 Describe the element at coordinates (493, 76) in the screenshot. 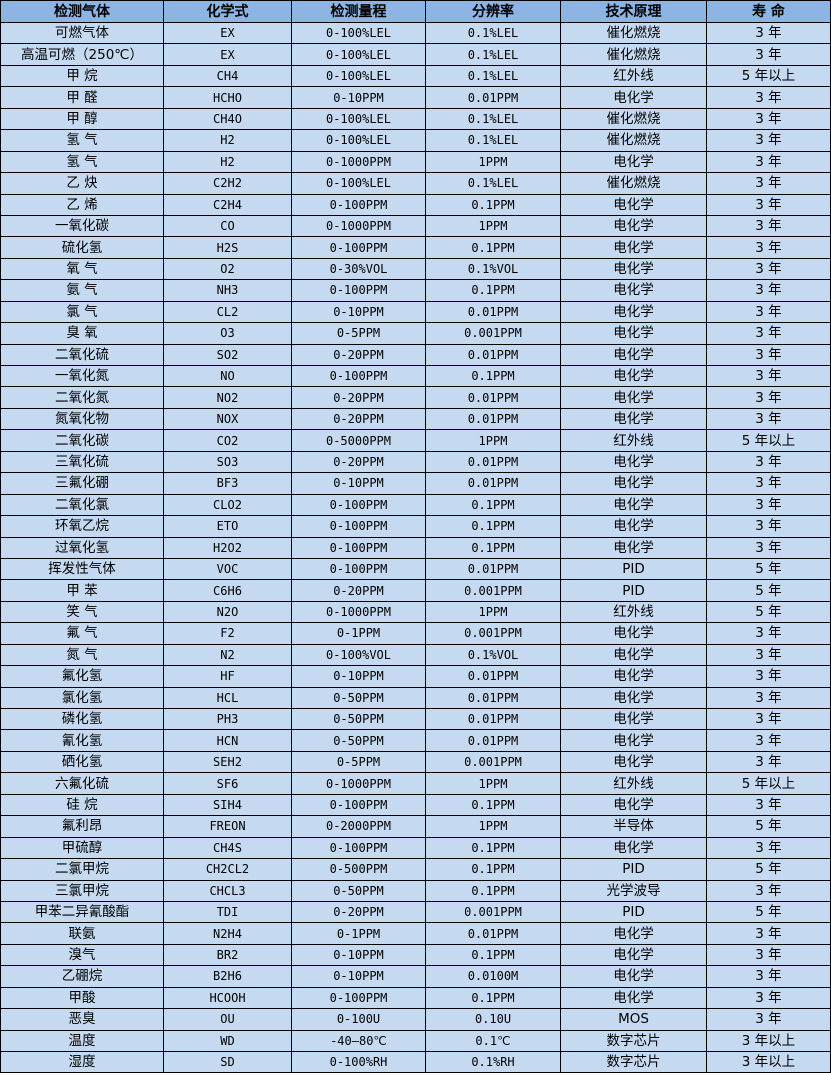

I see `cell-resolution: 0.1%LEL` at that location.